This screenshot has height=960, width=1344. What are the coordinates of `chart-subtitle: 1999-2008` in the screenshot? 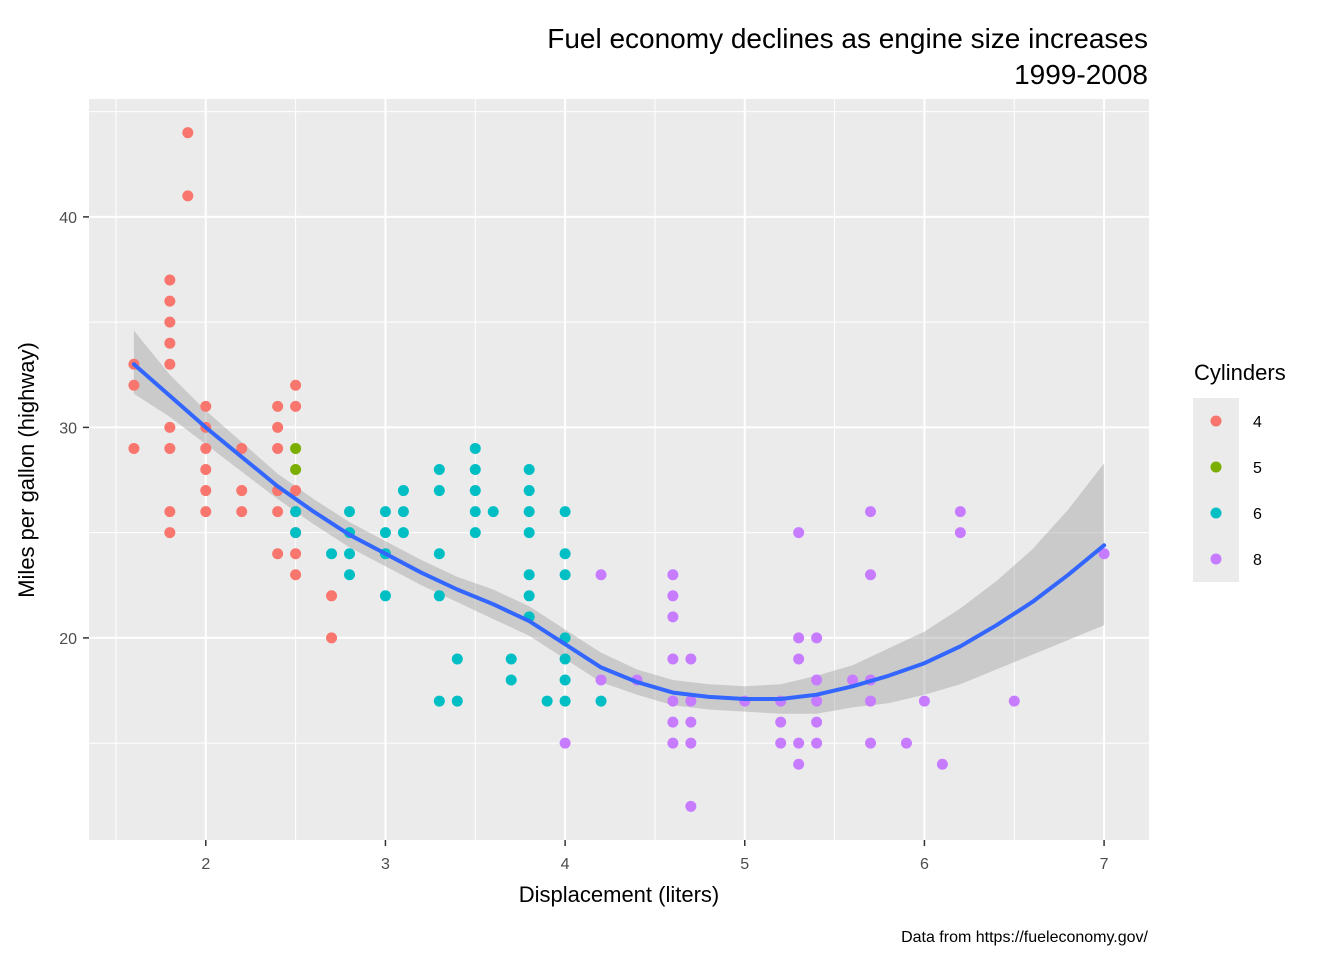 It's located at (1081, 74).